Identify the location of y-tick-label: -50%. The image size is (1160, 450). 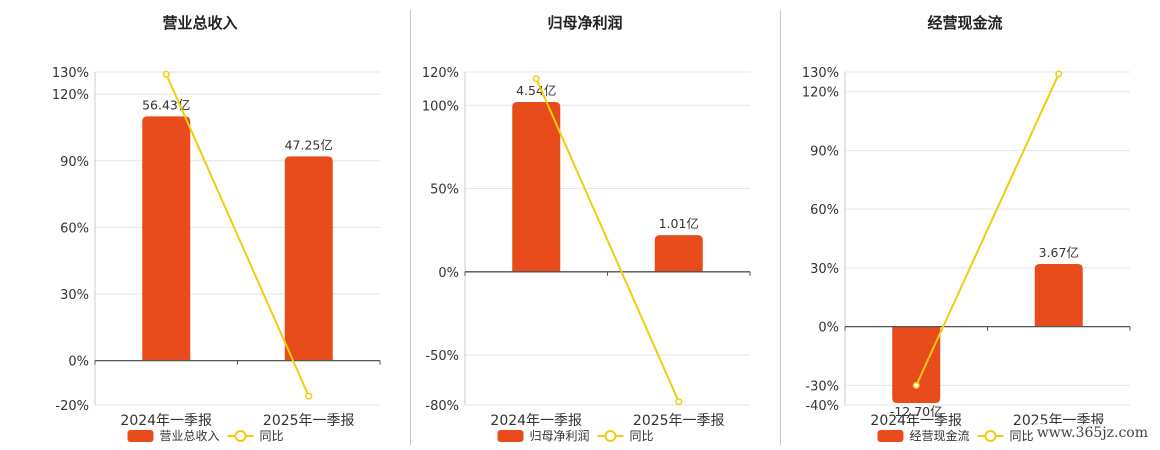
(442, 356).